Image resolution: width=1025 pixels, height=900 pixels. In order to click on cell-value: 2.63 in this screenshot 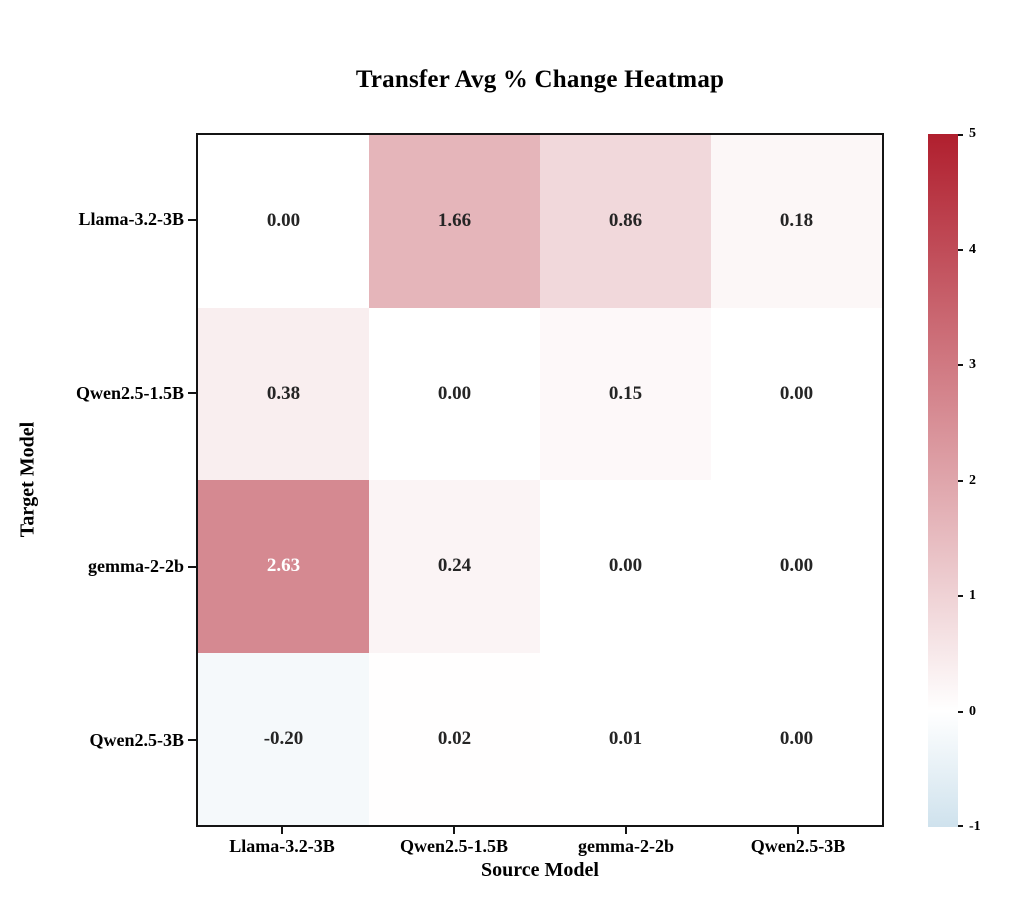, I will do `click(283, 566)`.